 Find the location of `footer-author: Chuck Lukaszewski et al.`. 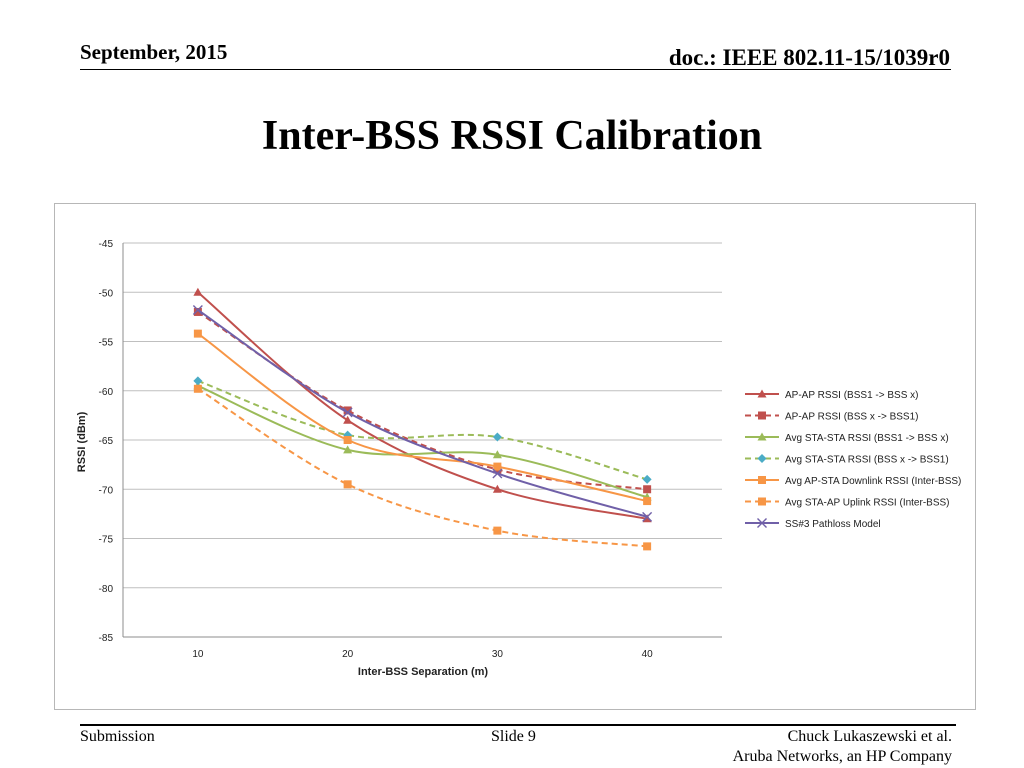

footer-author: Chuck Lukaszewski et al. is located at coordinates (869, 736).